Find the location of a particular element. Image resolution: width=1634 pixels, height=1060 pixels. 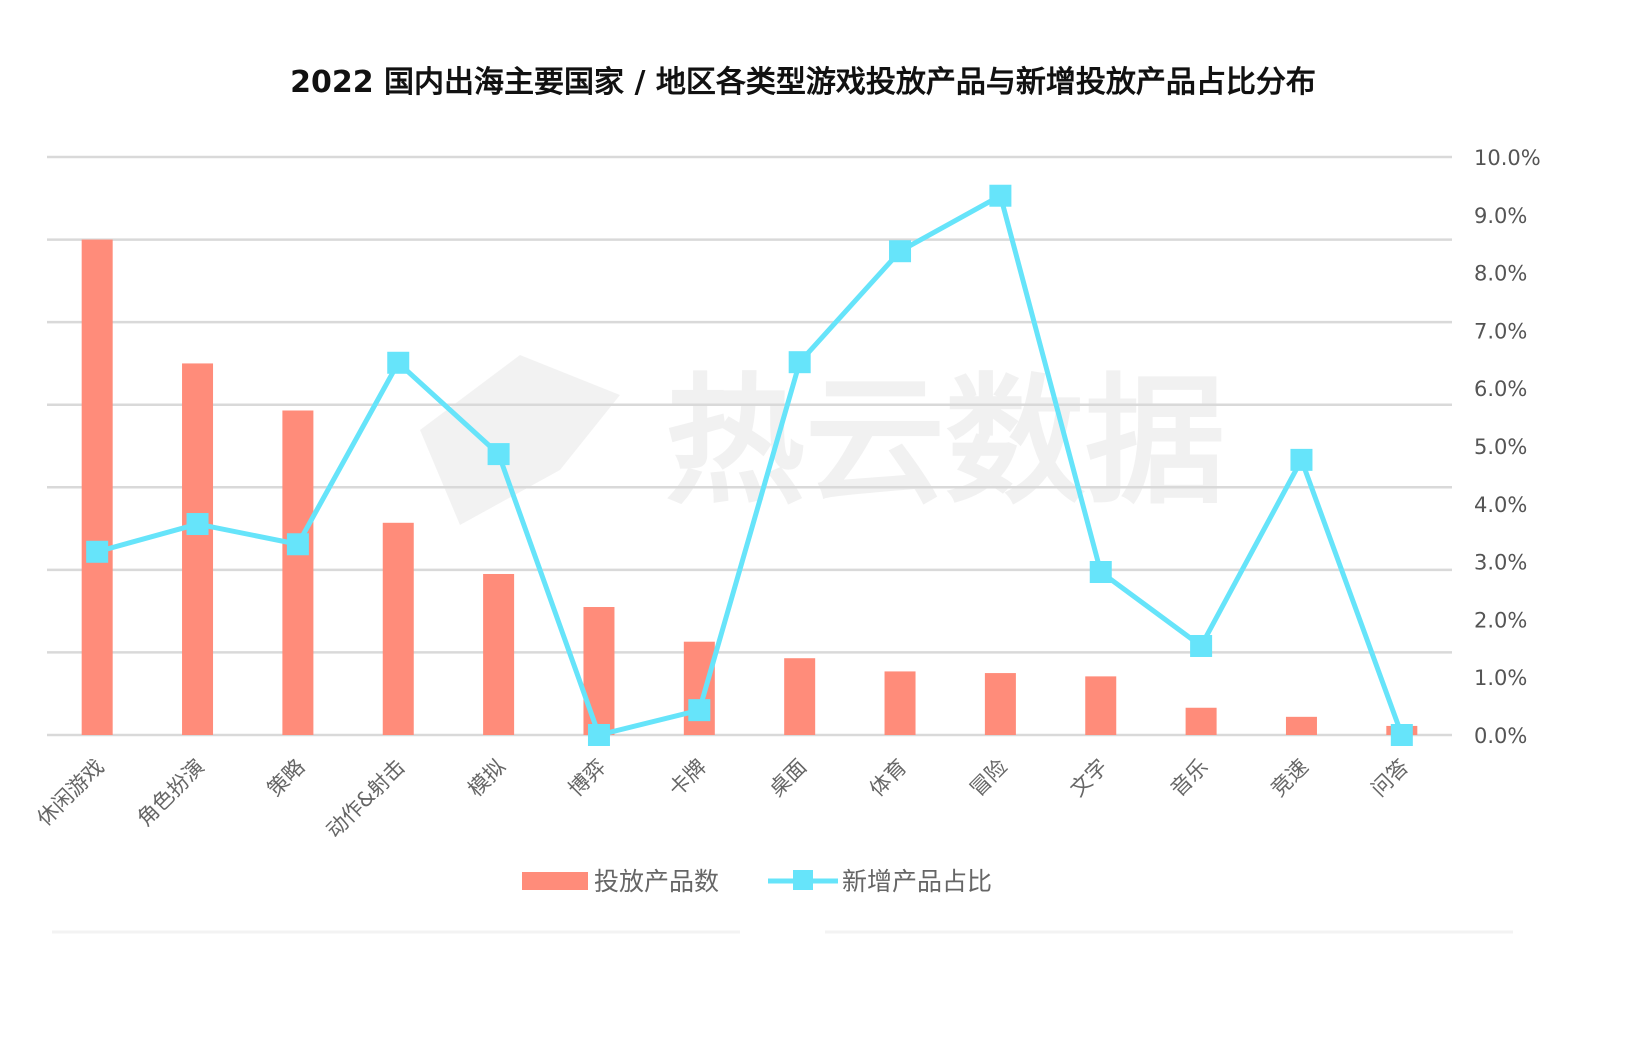

category-label: 冒险 is located at coordinates (988, 778).